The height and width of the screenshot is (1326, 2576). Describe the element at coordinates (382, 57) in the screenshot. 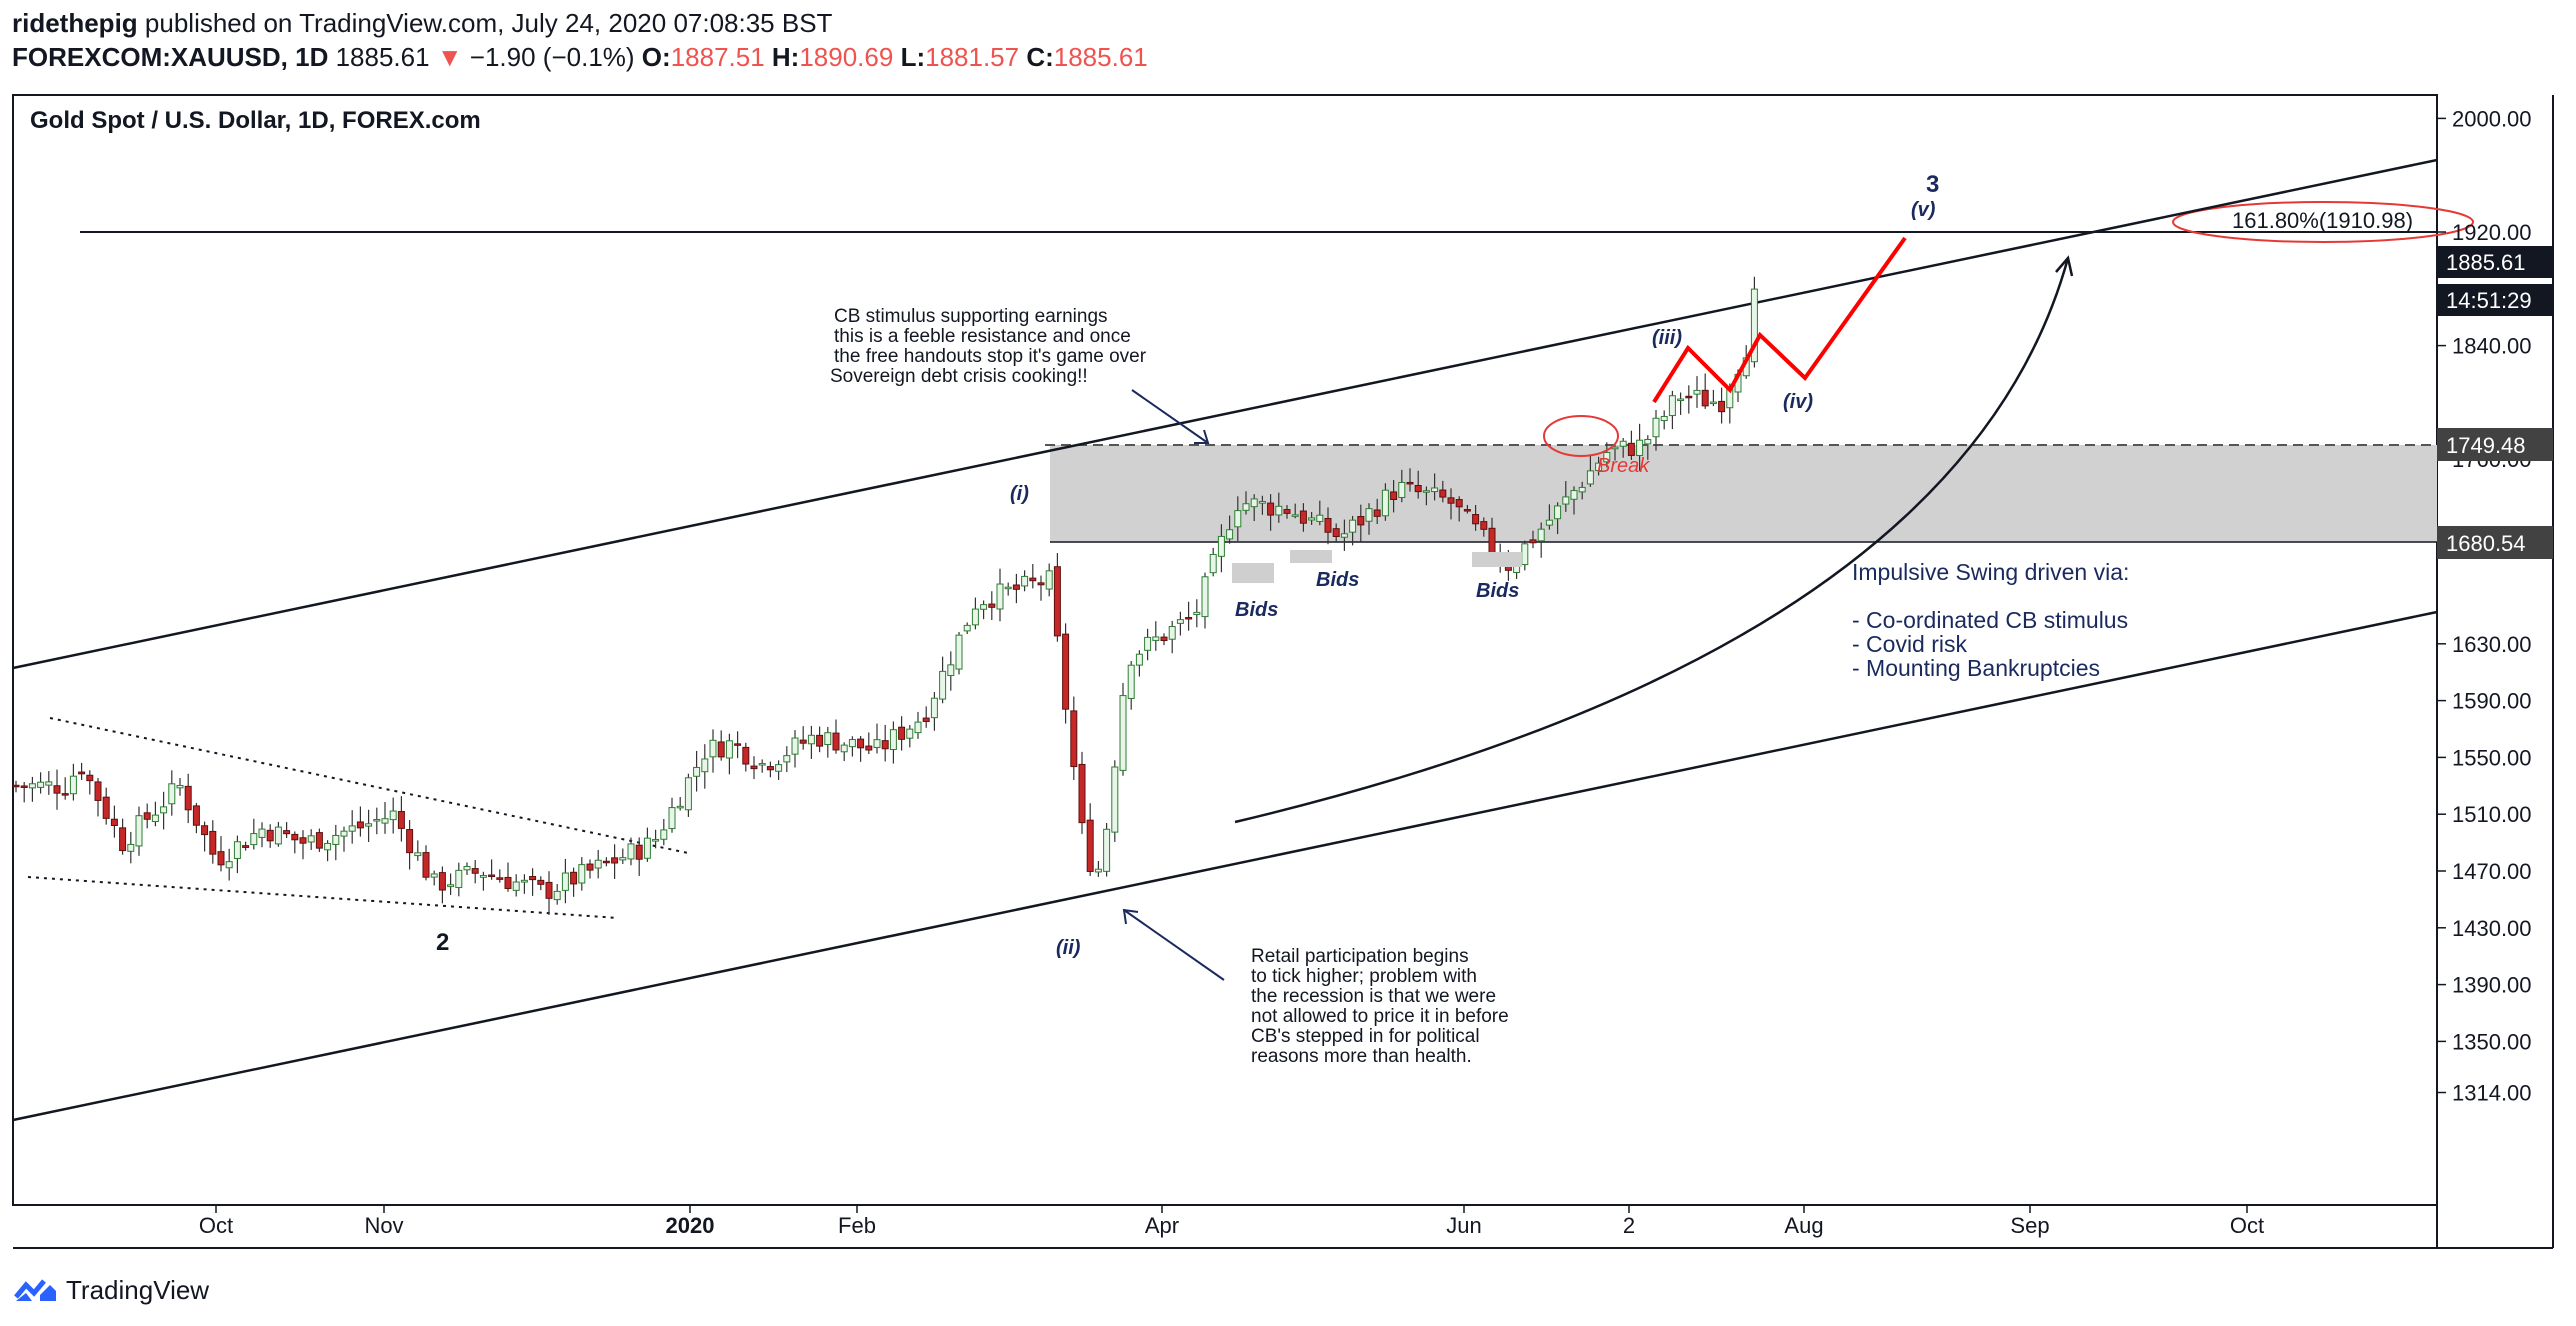

I see `last-price: 1885.61` at that location.